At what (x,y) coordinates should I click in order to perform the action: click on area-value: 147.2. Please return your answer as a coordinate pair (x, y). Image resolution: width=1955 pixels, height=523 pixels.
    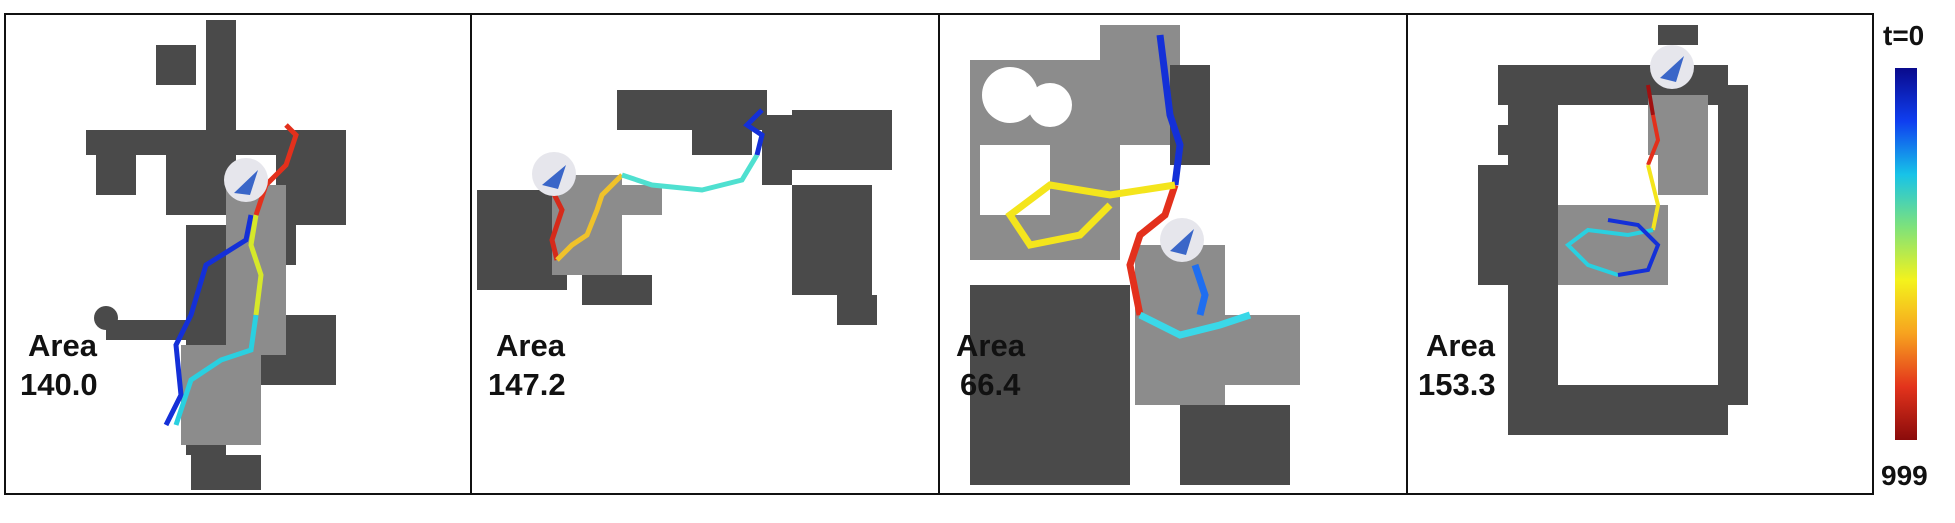
    Looking at the image, I should click on (527, 384).